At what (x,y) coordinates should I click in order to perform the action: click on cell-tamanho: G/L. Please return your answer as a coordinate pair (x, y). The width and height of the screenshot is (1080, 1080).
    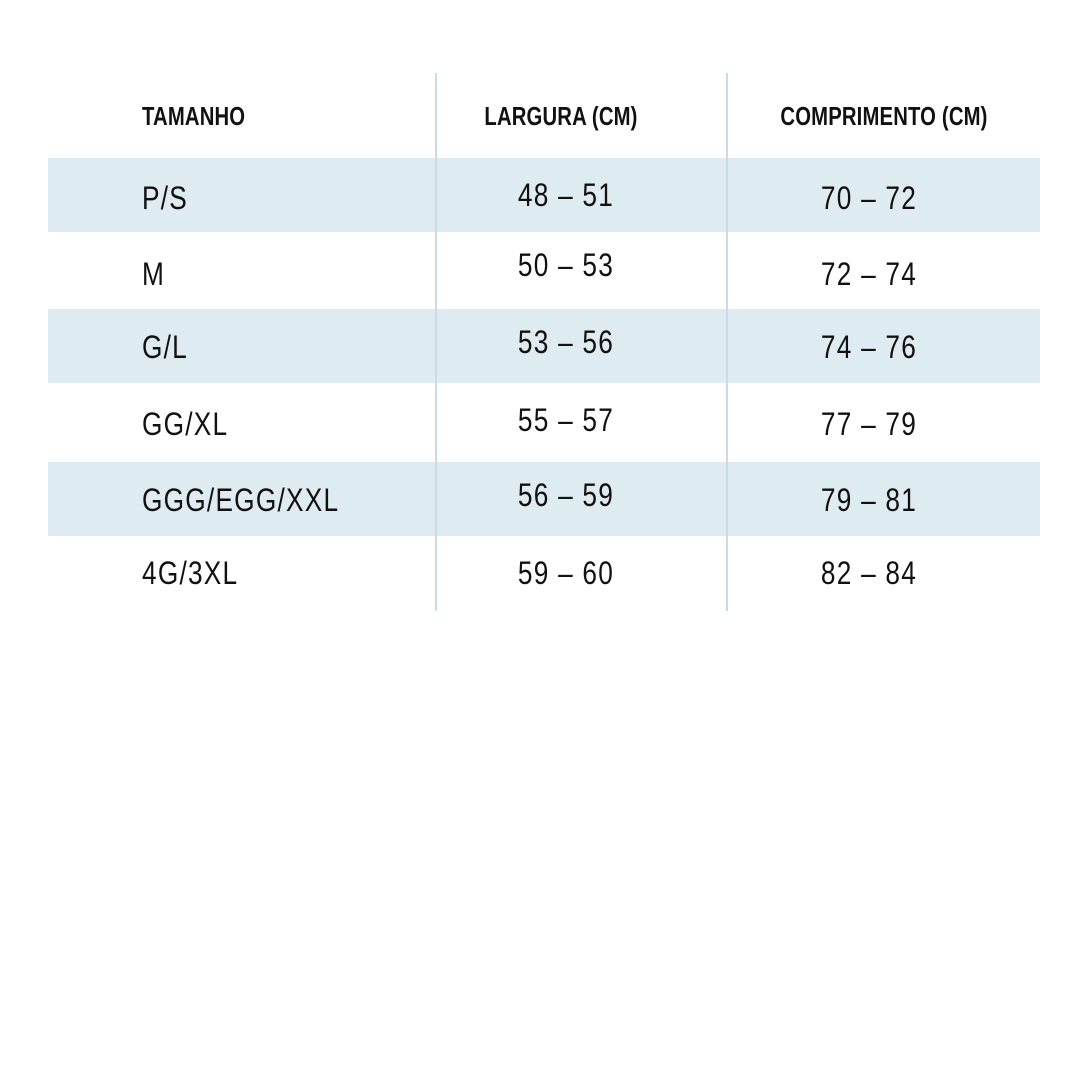
    Looking at the image, I should click on (165, 347).